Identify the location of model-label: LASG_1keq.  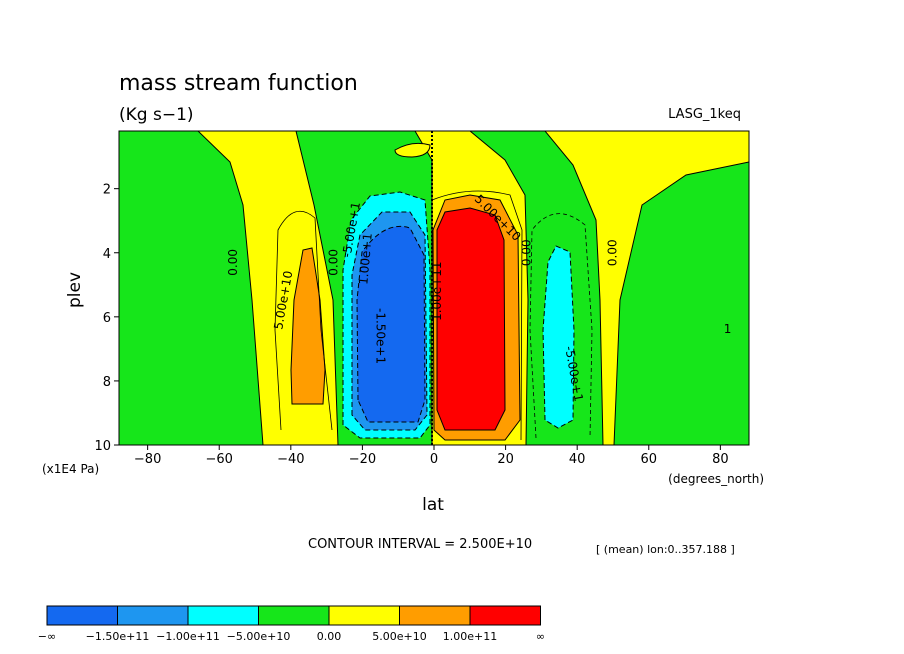
(704, 114).